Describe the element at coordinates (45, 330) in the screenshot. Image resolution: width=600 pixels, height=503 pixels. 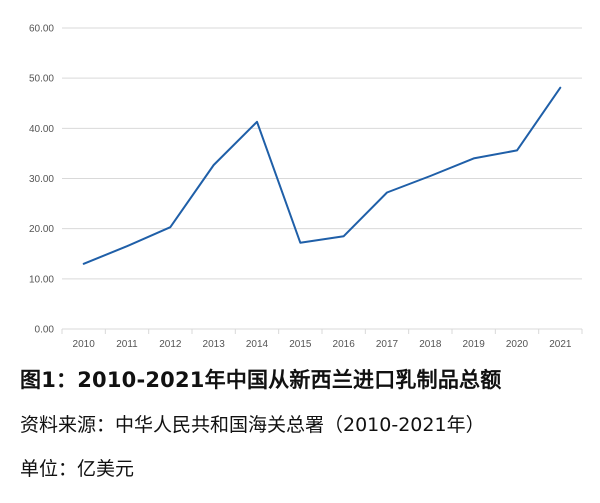
I see `y-tick-label: 0.00` at that location.